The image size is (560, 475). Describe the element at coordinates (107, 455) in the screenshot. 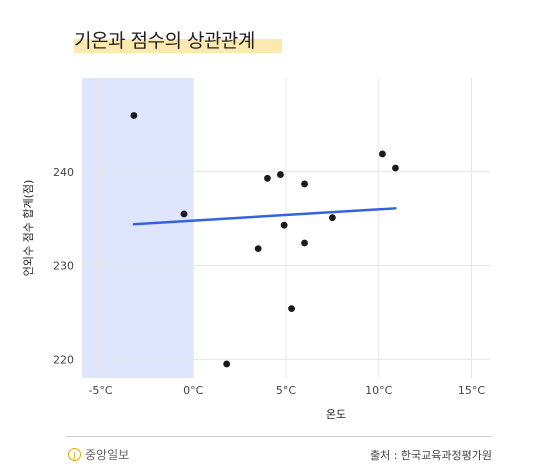

I see `logo-text: 중앙일보` at that location.